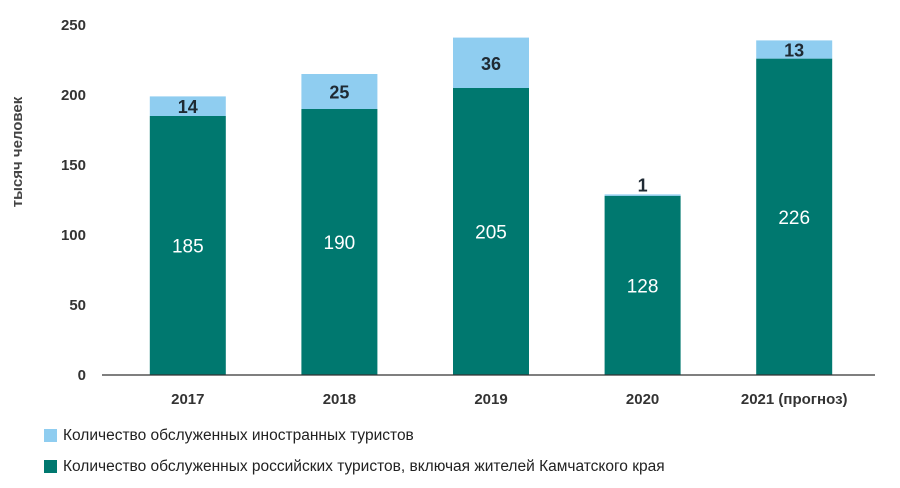 The width and height of the screenshot is (900, 488). What do you see at coordinates (73, 200) in the screenshot?
I see `y-tick-labels: 0 50 100 150 200 250` at bounding box center [73, 200].